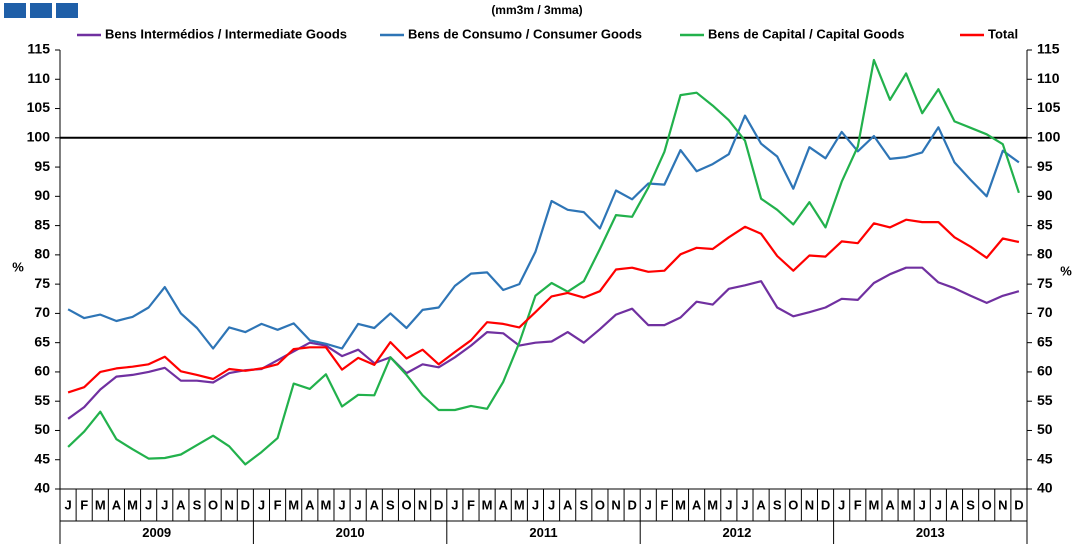  What do you see at coordinates (42, 371) in the screenshot?
I see `y-tick-label: 60` at bounding box center [42, 371].